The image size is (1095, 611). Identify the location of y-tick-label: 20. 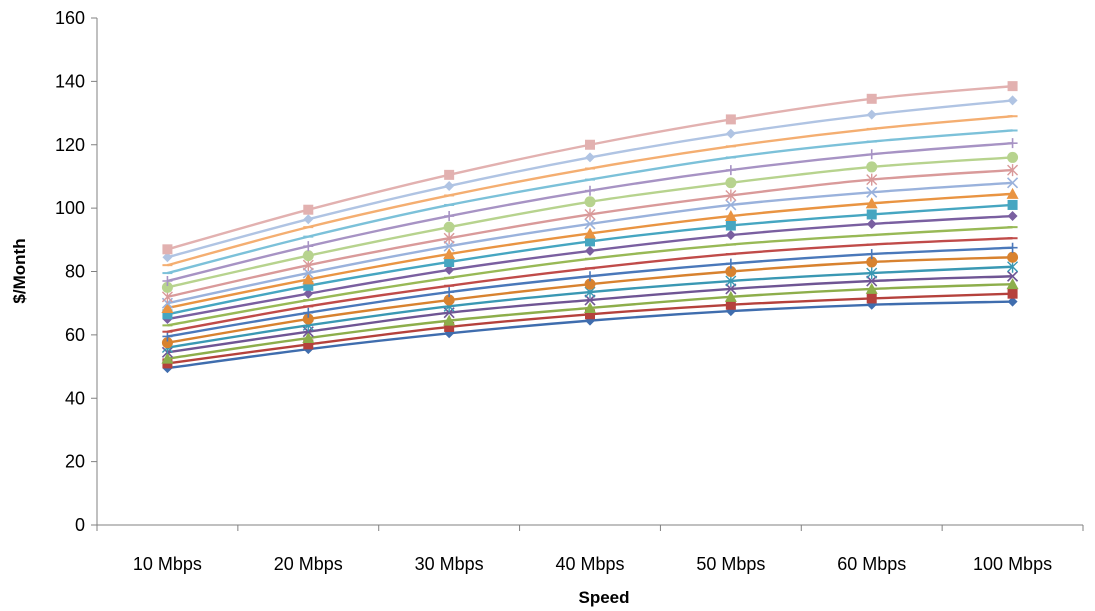
(75, 462).